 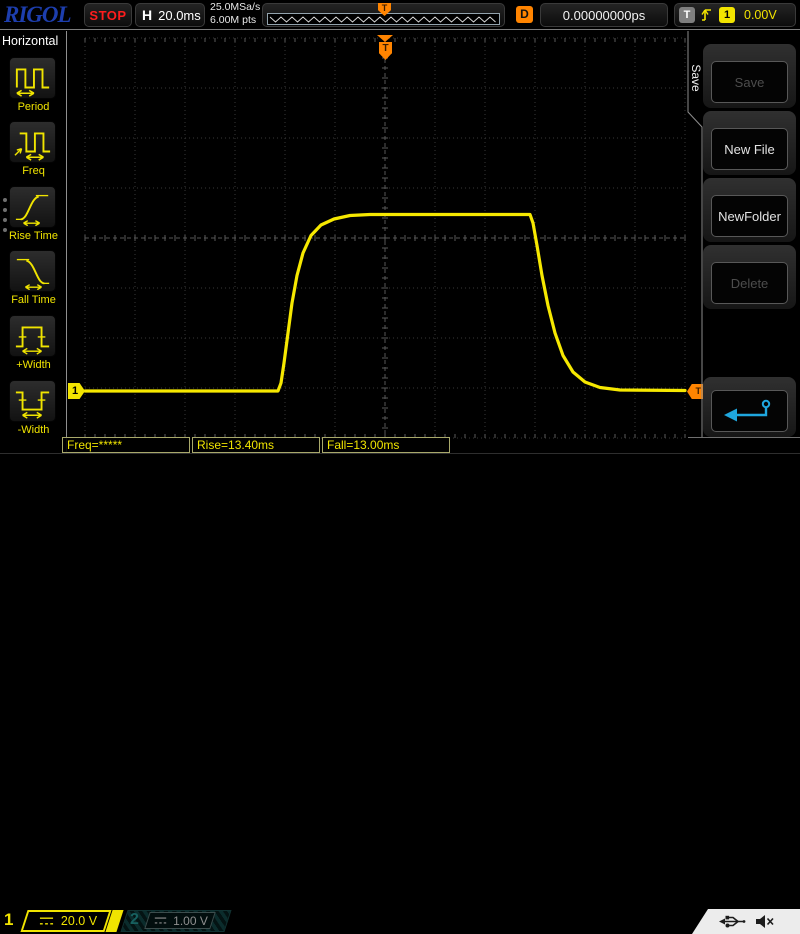 I want to click on menu-slot-2: New File, so click(x=749, y=143).